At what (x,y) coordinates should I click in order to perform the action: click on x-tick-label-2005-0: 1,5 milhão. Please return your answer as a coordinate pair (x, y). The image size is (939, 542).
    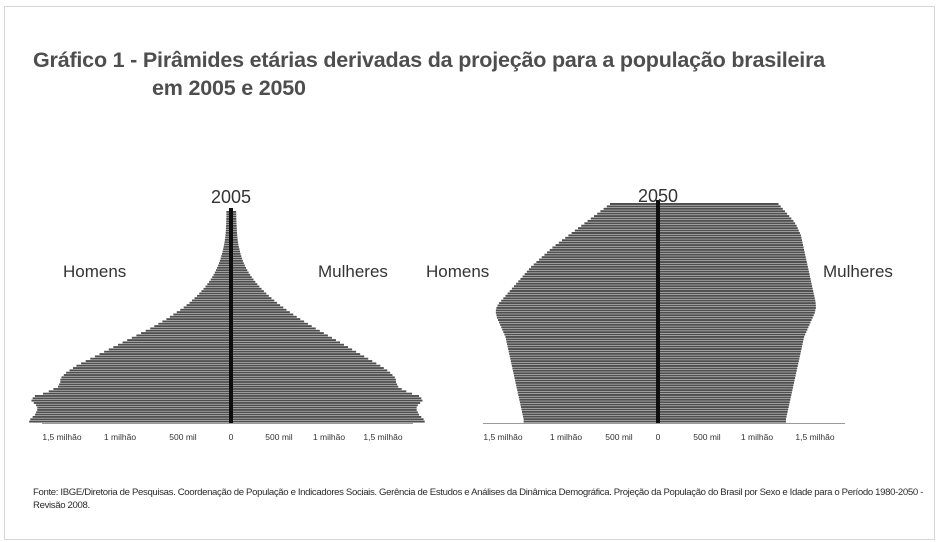
    Looking at the image, I should click on (61, 437).